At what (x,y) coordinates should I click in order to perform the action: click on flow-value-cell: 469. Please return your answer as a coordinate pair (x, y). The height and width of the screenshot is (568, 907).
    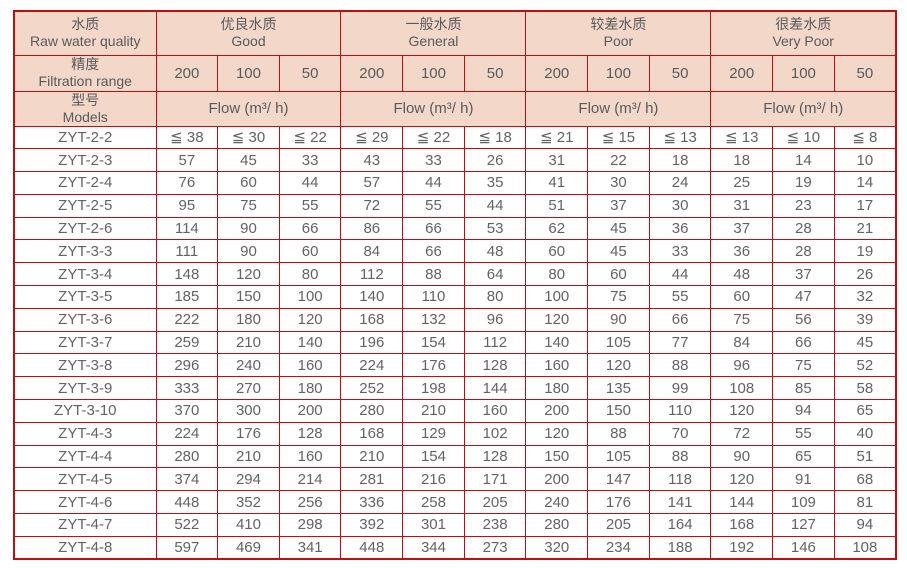
    Looking at the image, I should click on (248, 547).